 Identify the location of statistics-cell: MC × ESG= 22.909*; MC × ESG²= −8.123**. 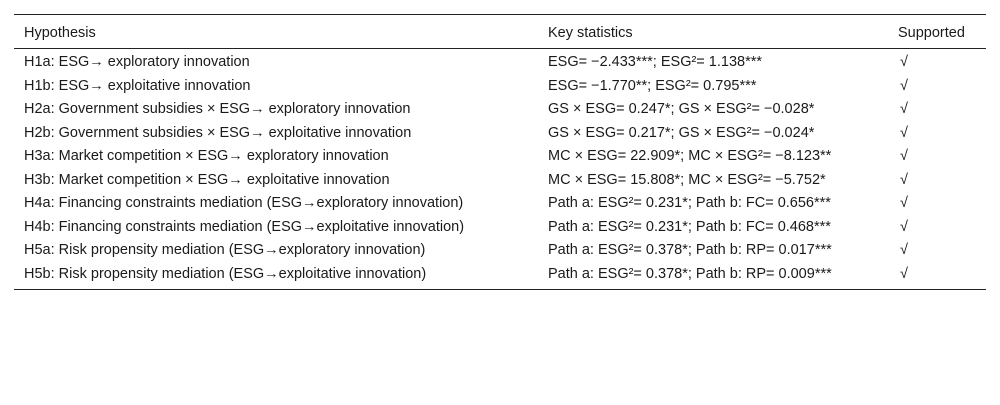
(690, 156).